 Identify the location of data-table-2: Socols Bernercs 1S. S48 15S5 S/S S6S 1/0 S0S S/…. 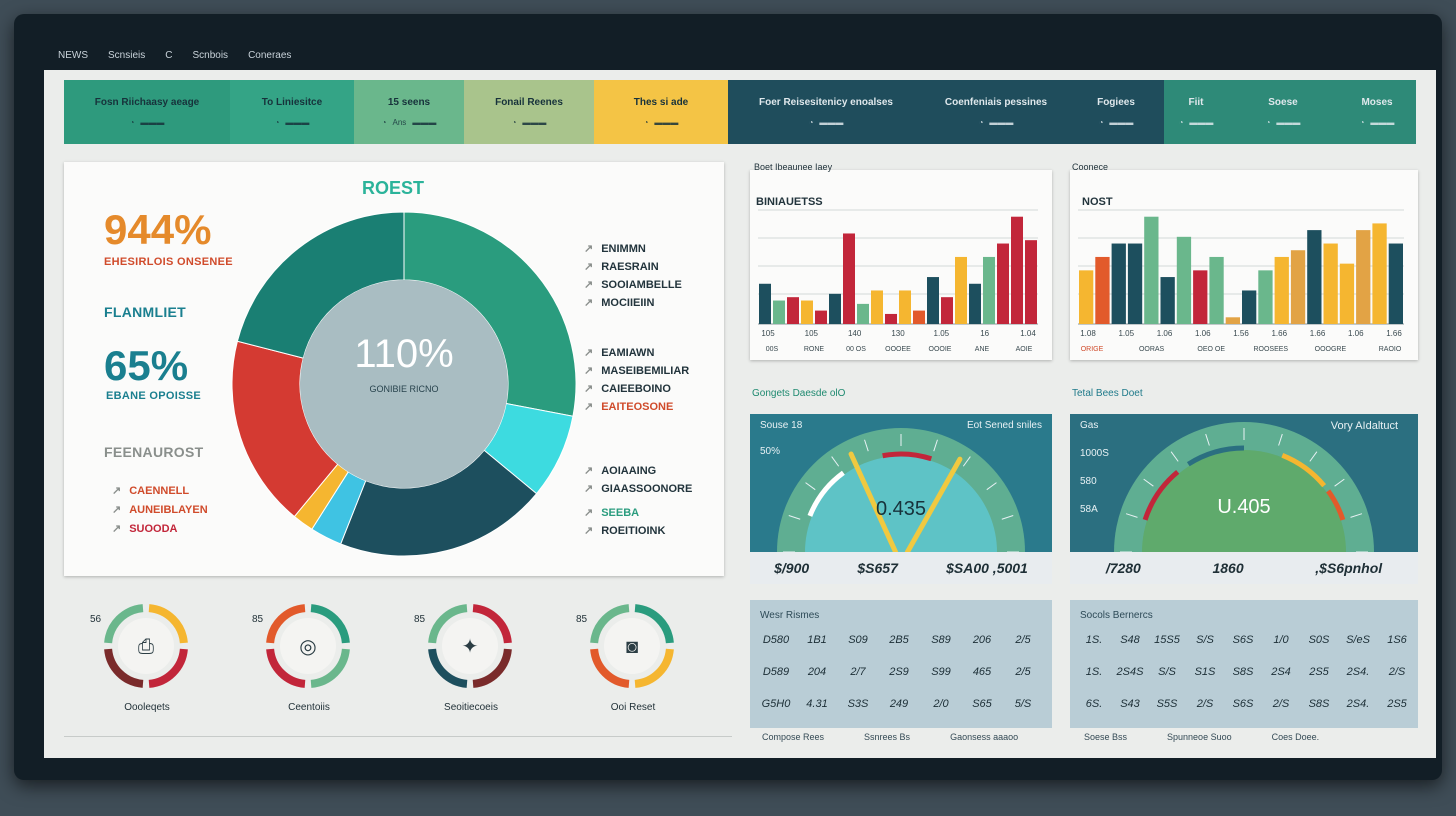
(1244, 664).